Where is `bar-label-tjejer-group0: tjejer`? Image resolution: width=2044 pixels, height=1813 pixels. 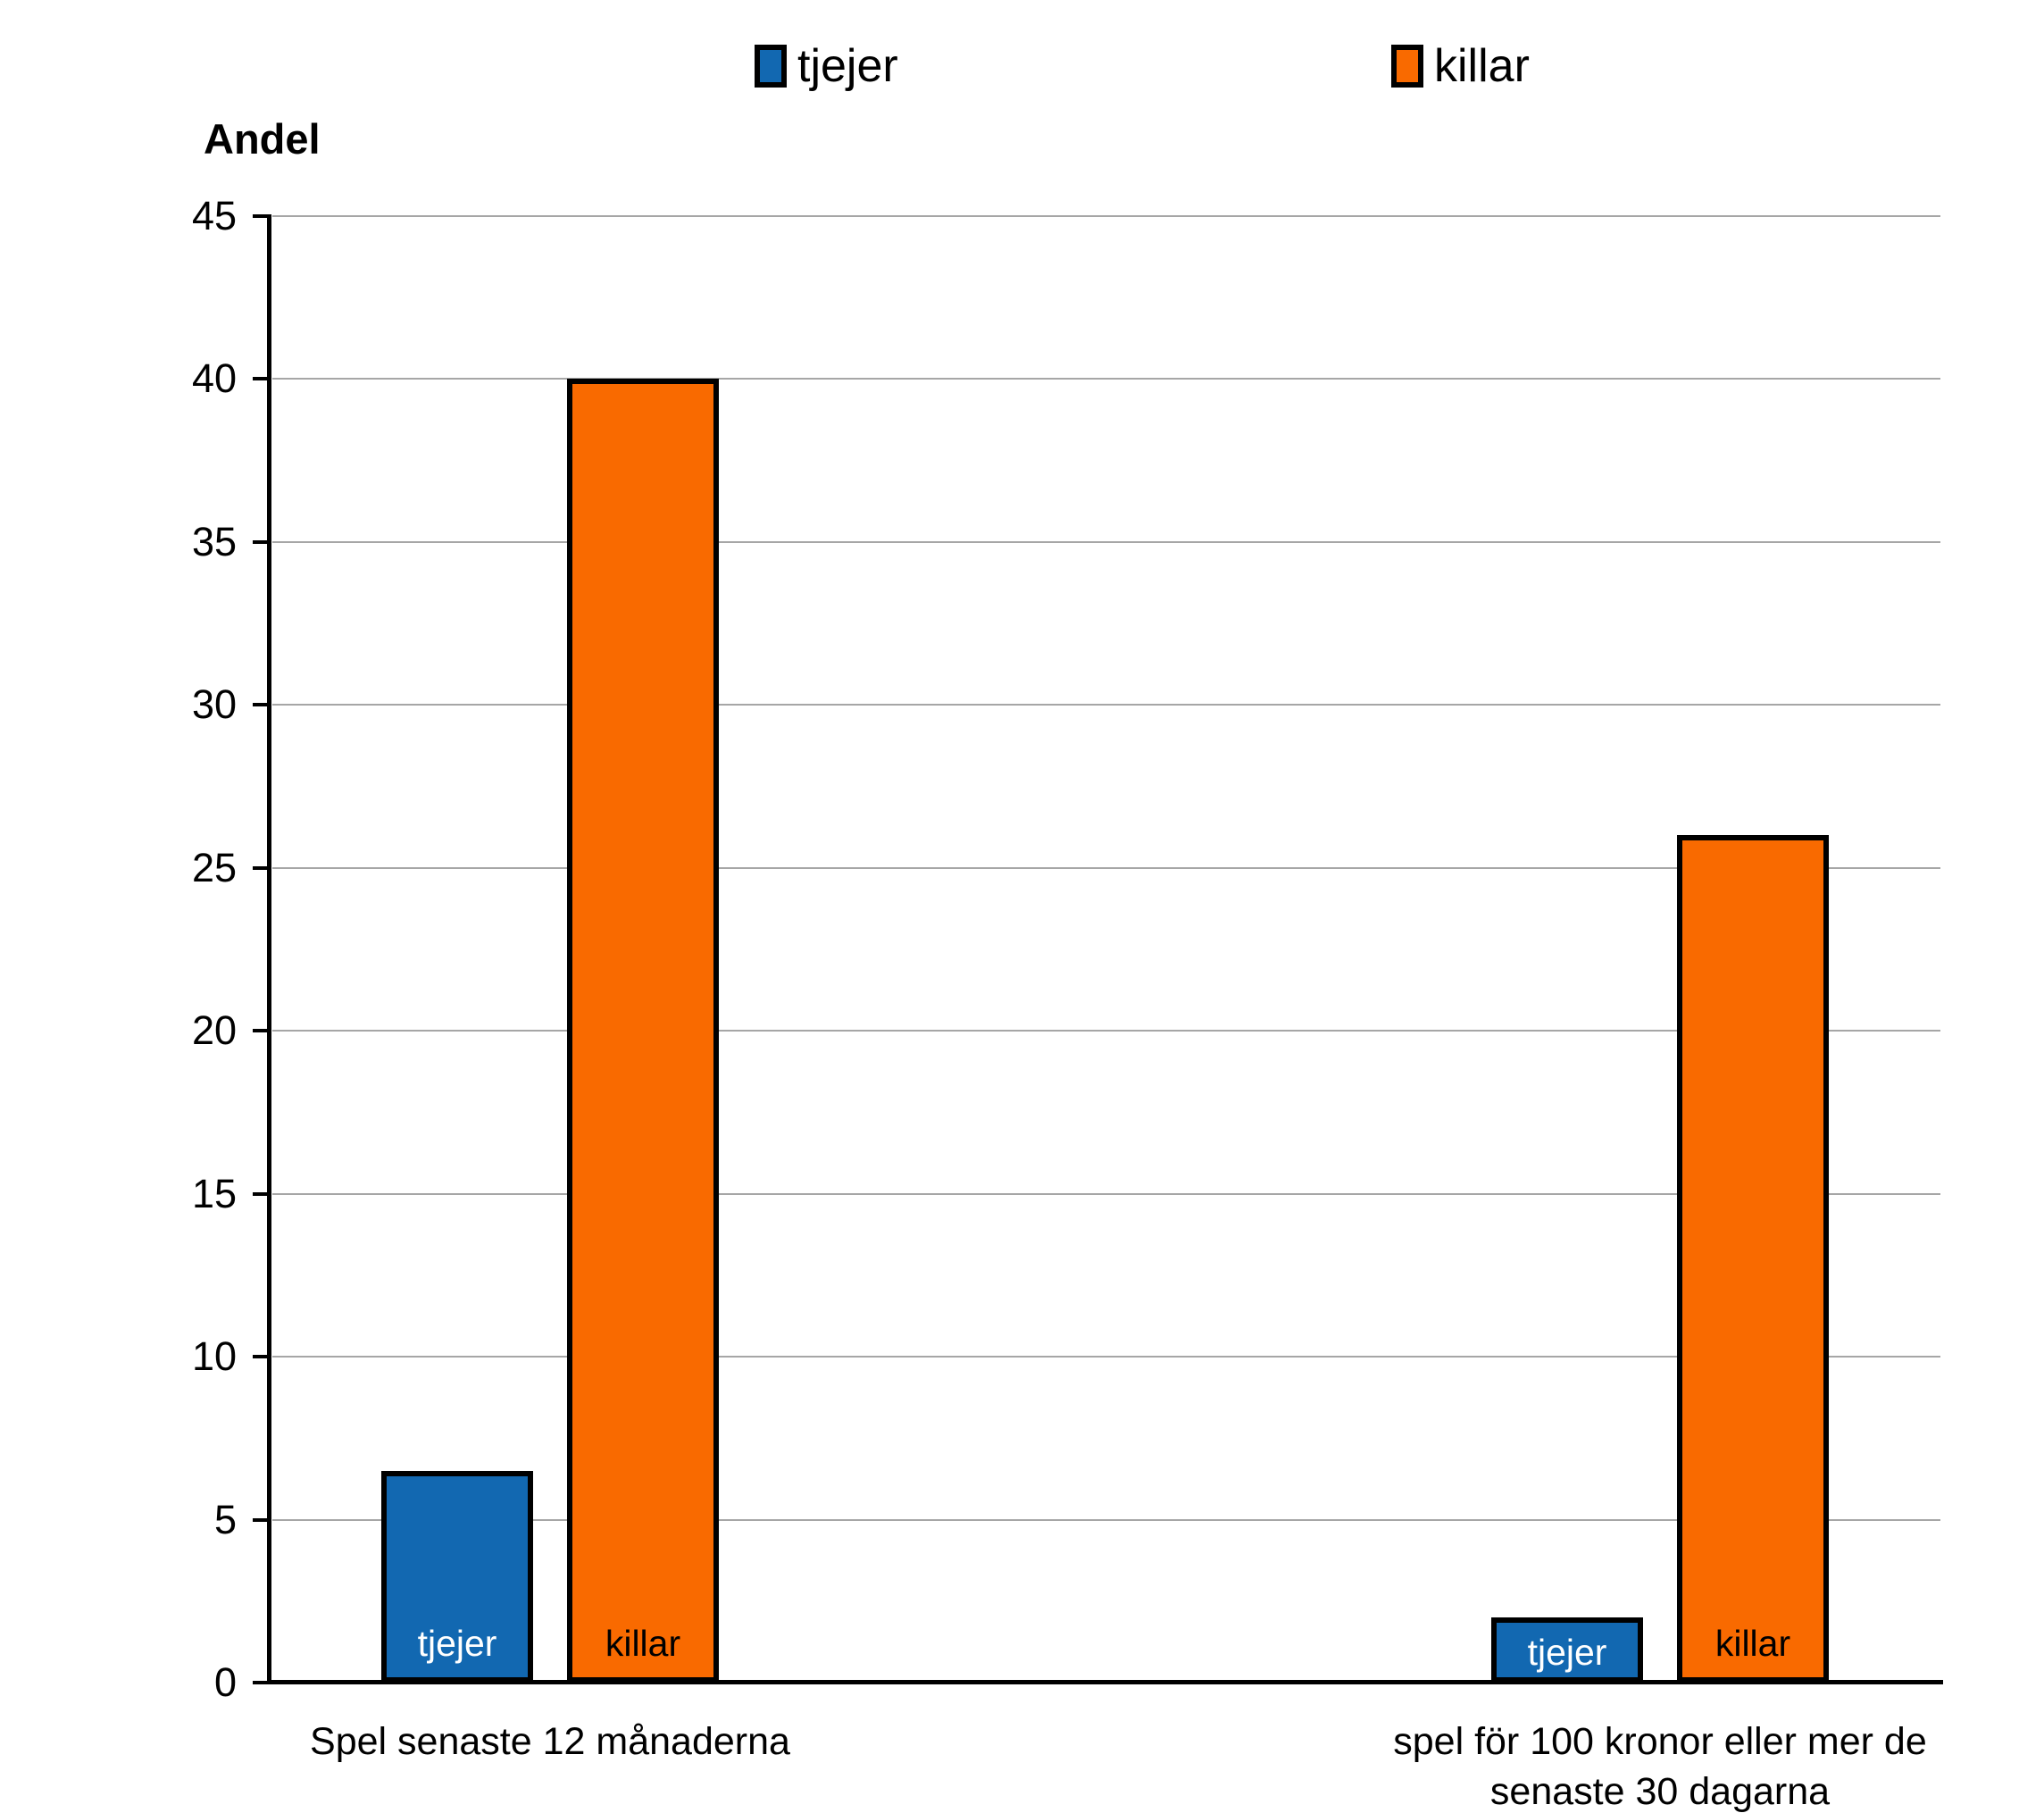
bar-label-tjejer-group0: tjejer is located at coordinates (457, 1643).